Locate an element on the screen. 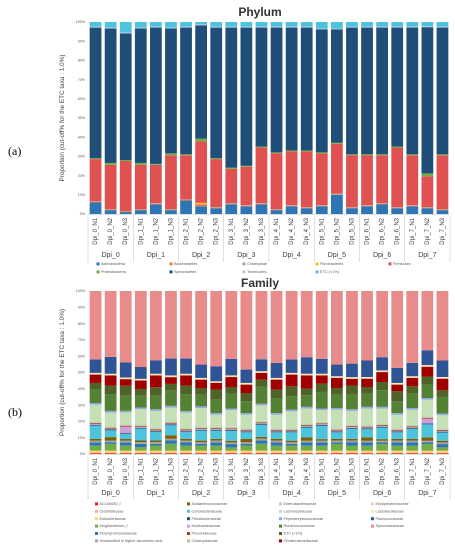  legend-label: Lachnospiraceae is located at coordinates (298, 511).